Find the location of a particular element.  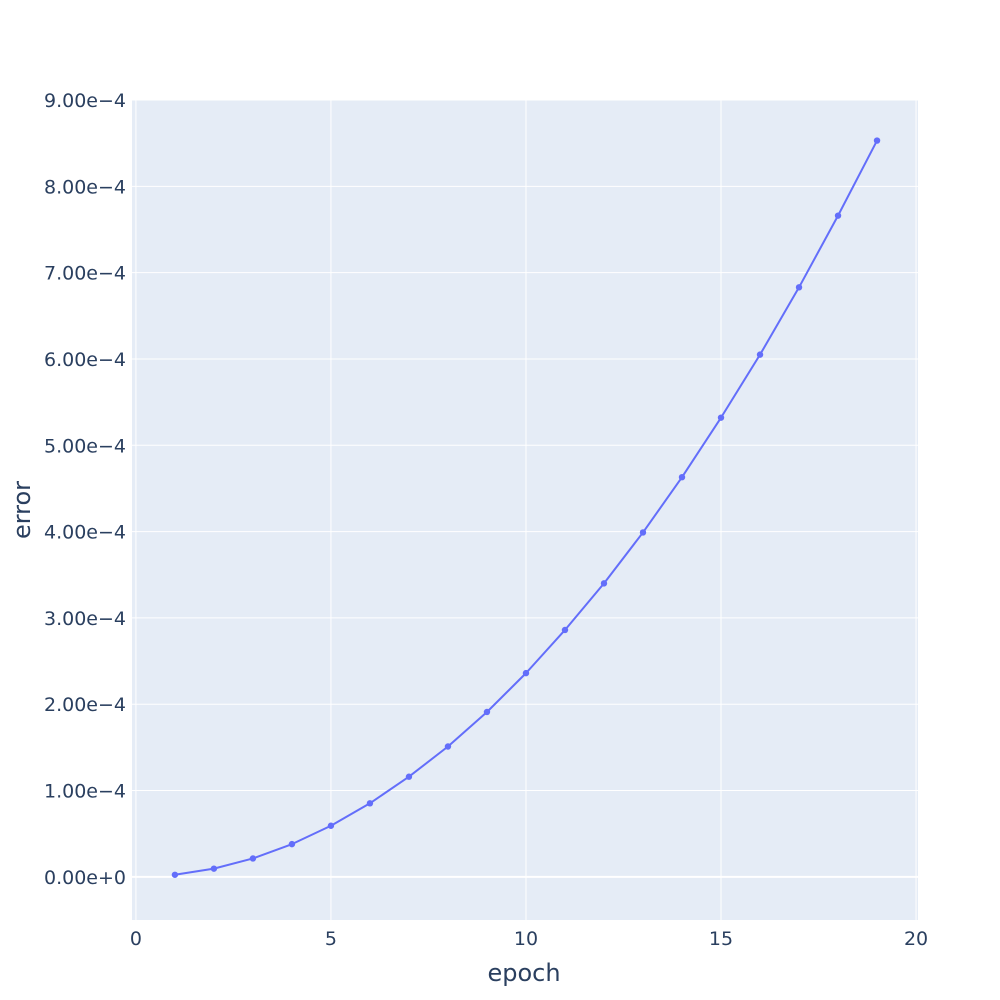

y-tick-label: 4.00e−4 is located at coordinates (85, 533).